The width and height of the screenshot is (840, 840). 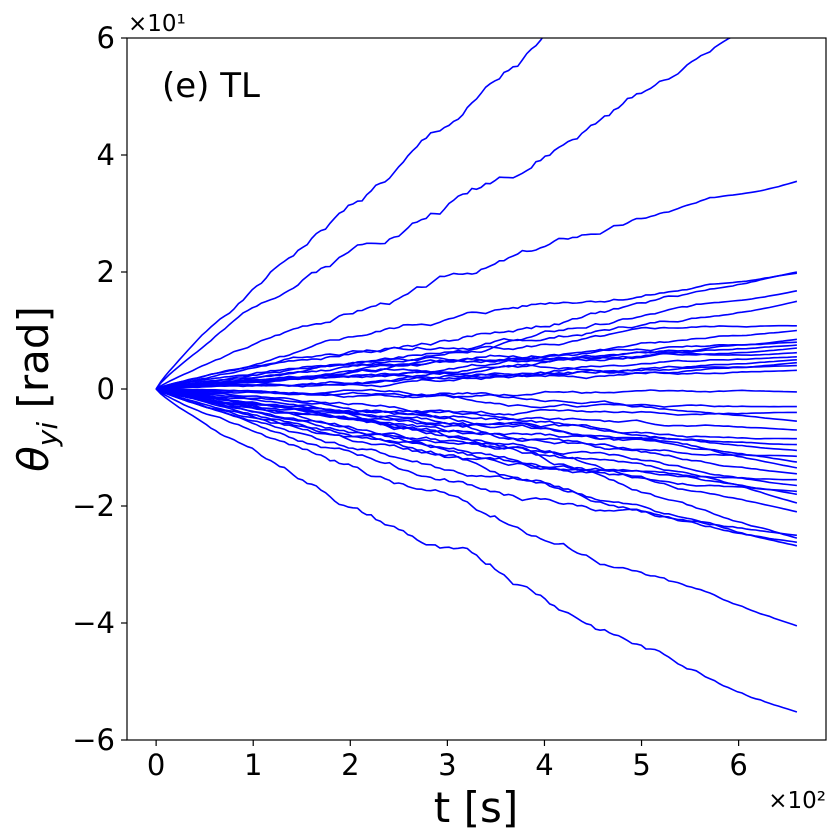 What do you see at coordinates (157, 24) in the screenshot?
I see `y-multiplier: ×10¹` at bounding box center [157, 24].